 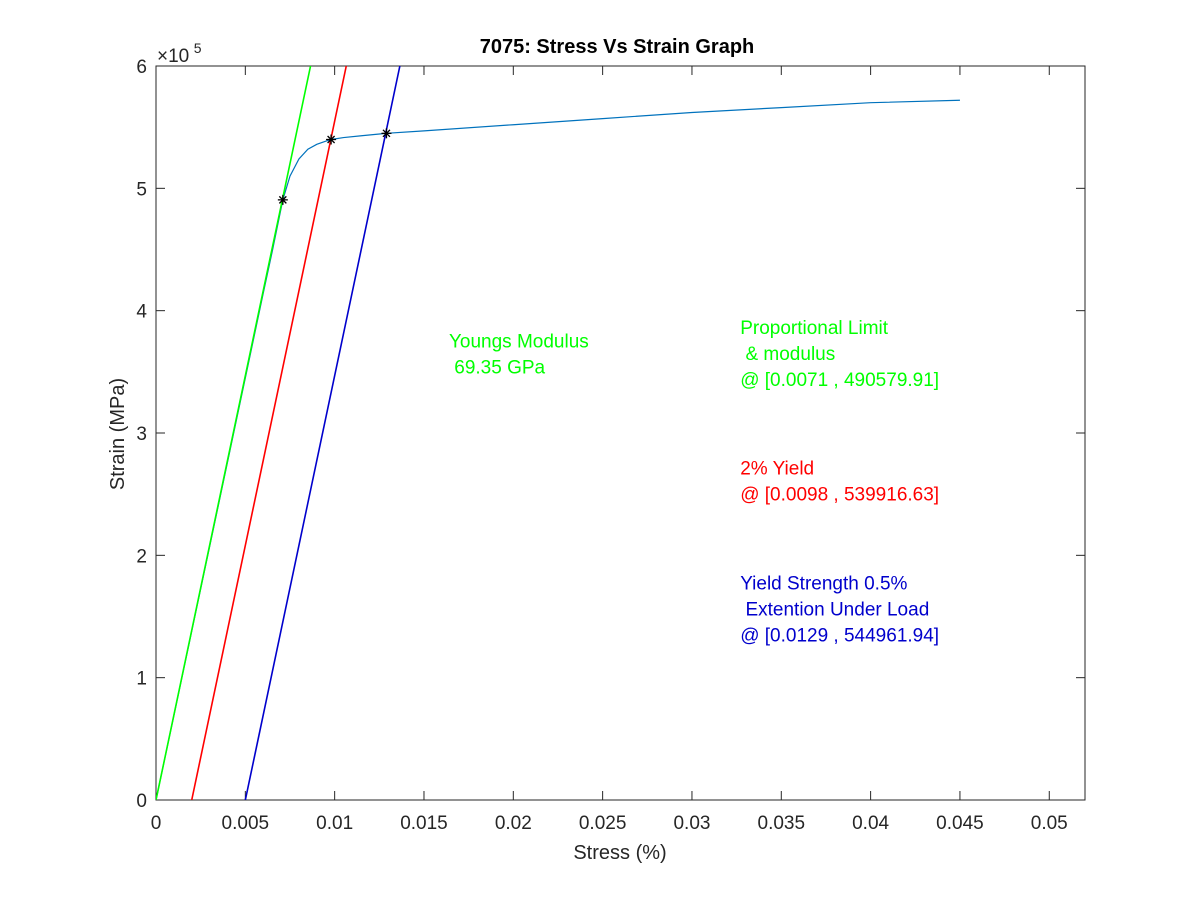 I want to click on two-percent-offset-line, so click(x=269, y=433).